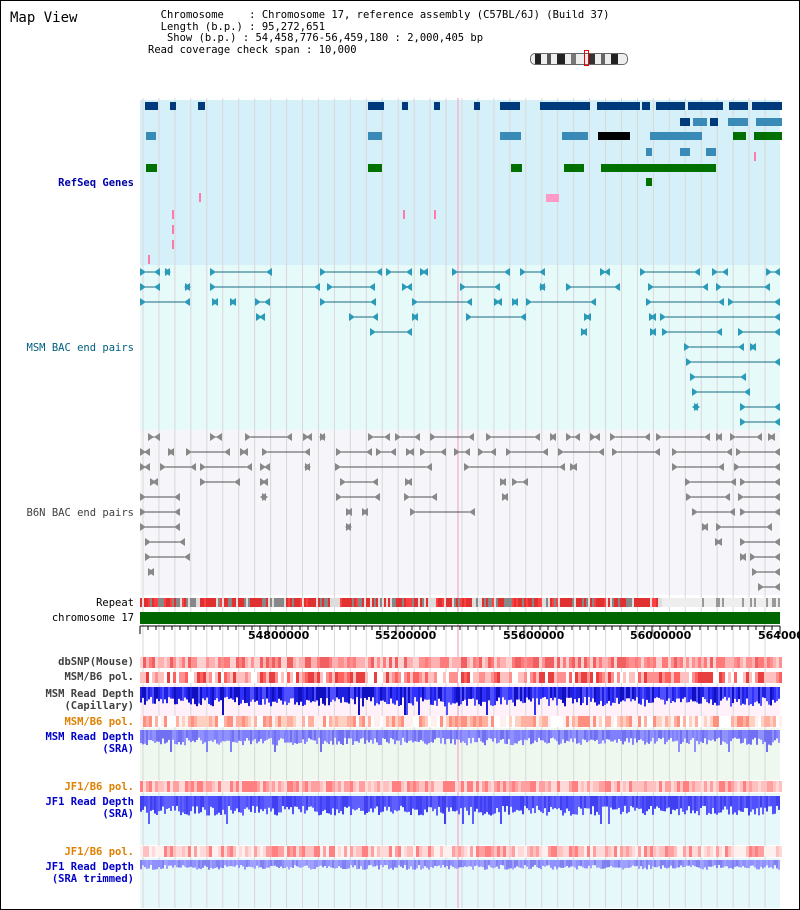 The width and height of the screenshot is (800, 910). What do you see at coordinates (151, 106) in the screenshot?
I see `refseq-gene` at bounding box center [151, 106].